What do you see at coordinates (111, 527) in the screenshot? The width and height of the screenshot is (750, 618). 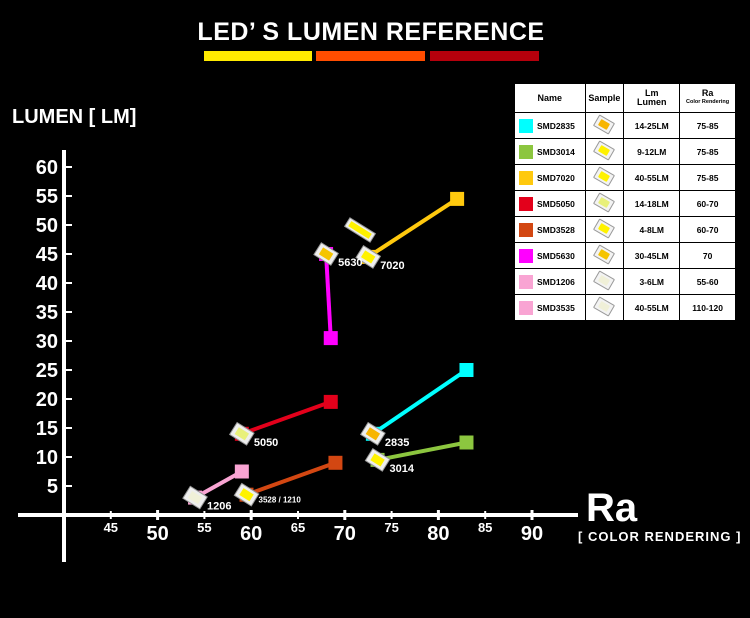 I see `x-minor-tick-label: 45` at bounding box center [111, 527].